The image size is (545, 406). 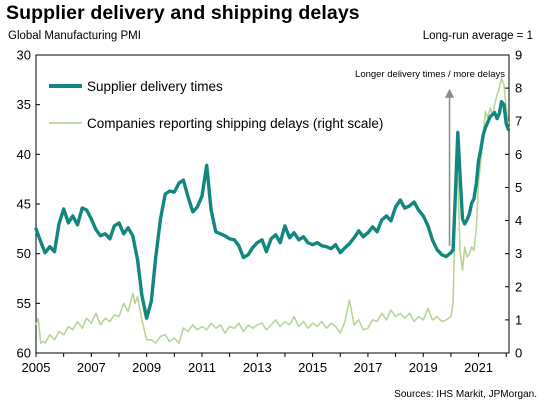 I want to click on right-axis-tick-label: 7, so click(x=518, y=121).